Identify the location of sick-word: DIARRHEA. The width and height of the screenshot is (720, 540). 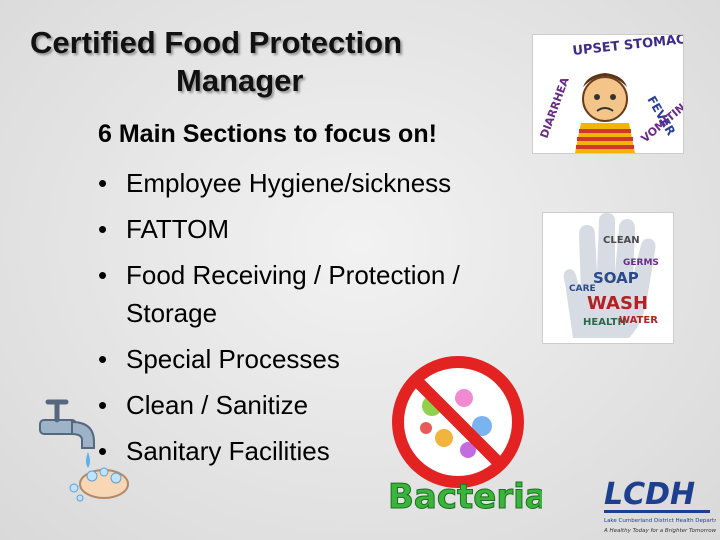
(555, 107).